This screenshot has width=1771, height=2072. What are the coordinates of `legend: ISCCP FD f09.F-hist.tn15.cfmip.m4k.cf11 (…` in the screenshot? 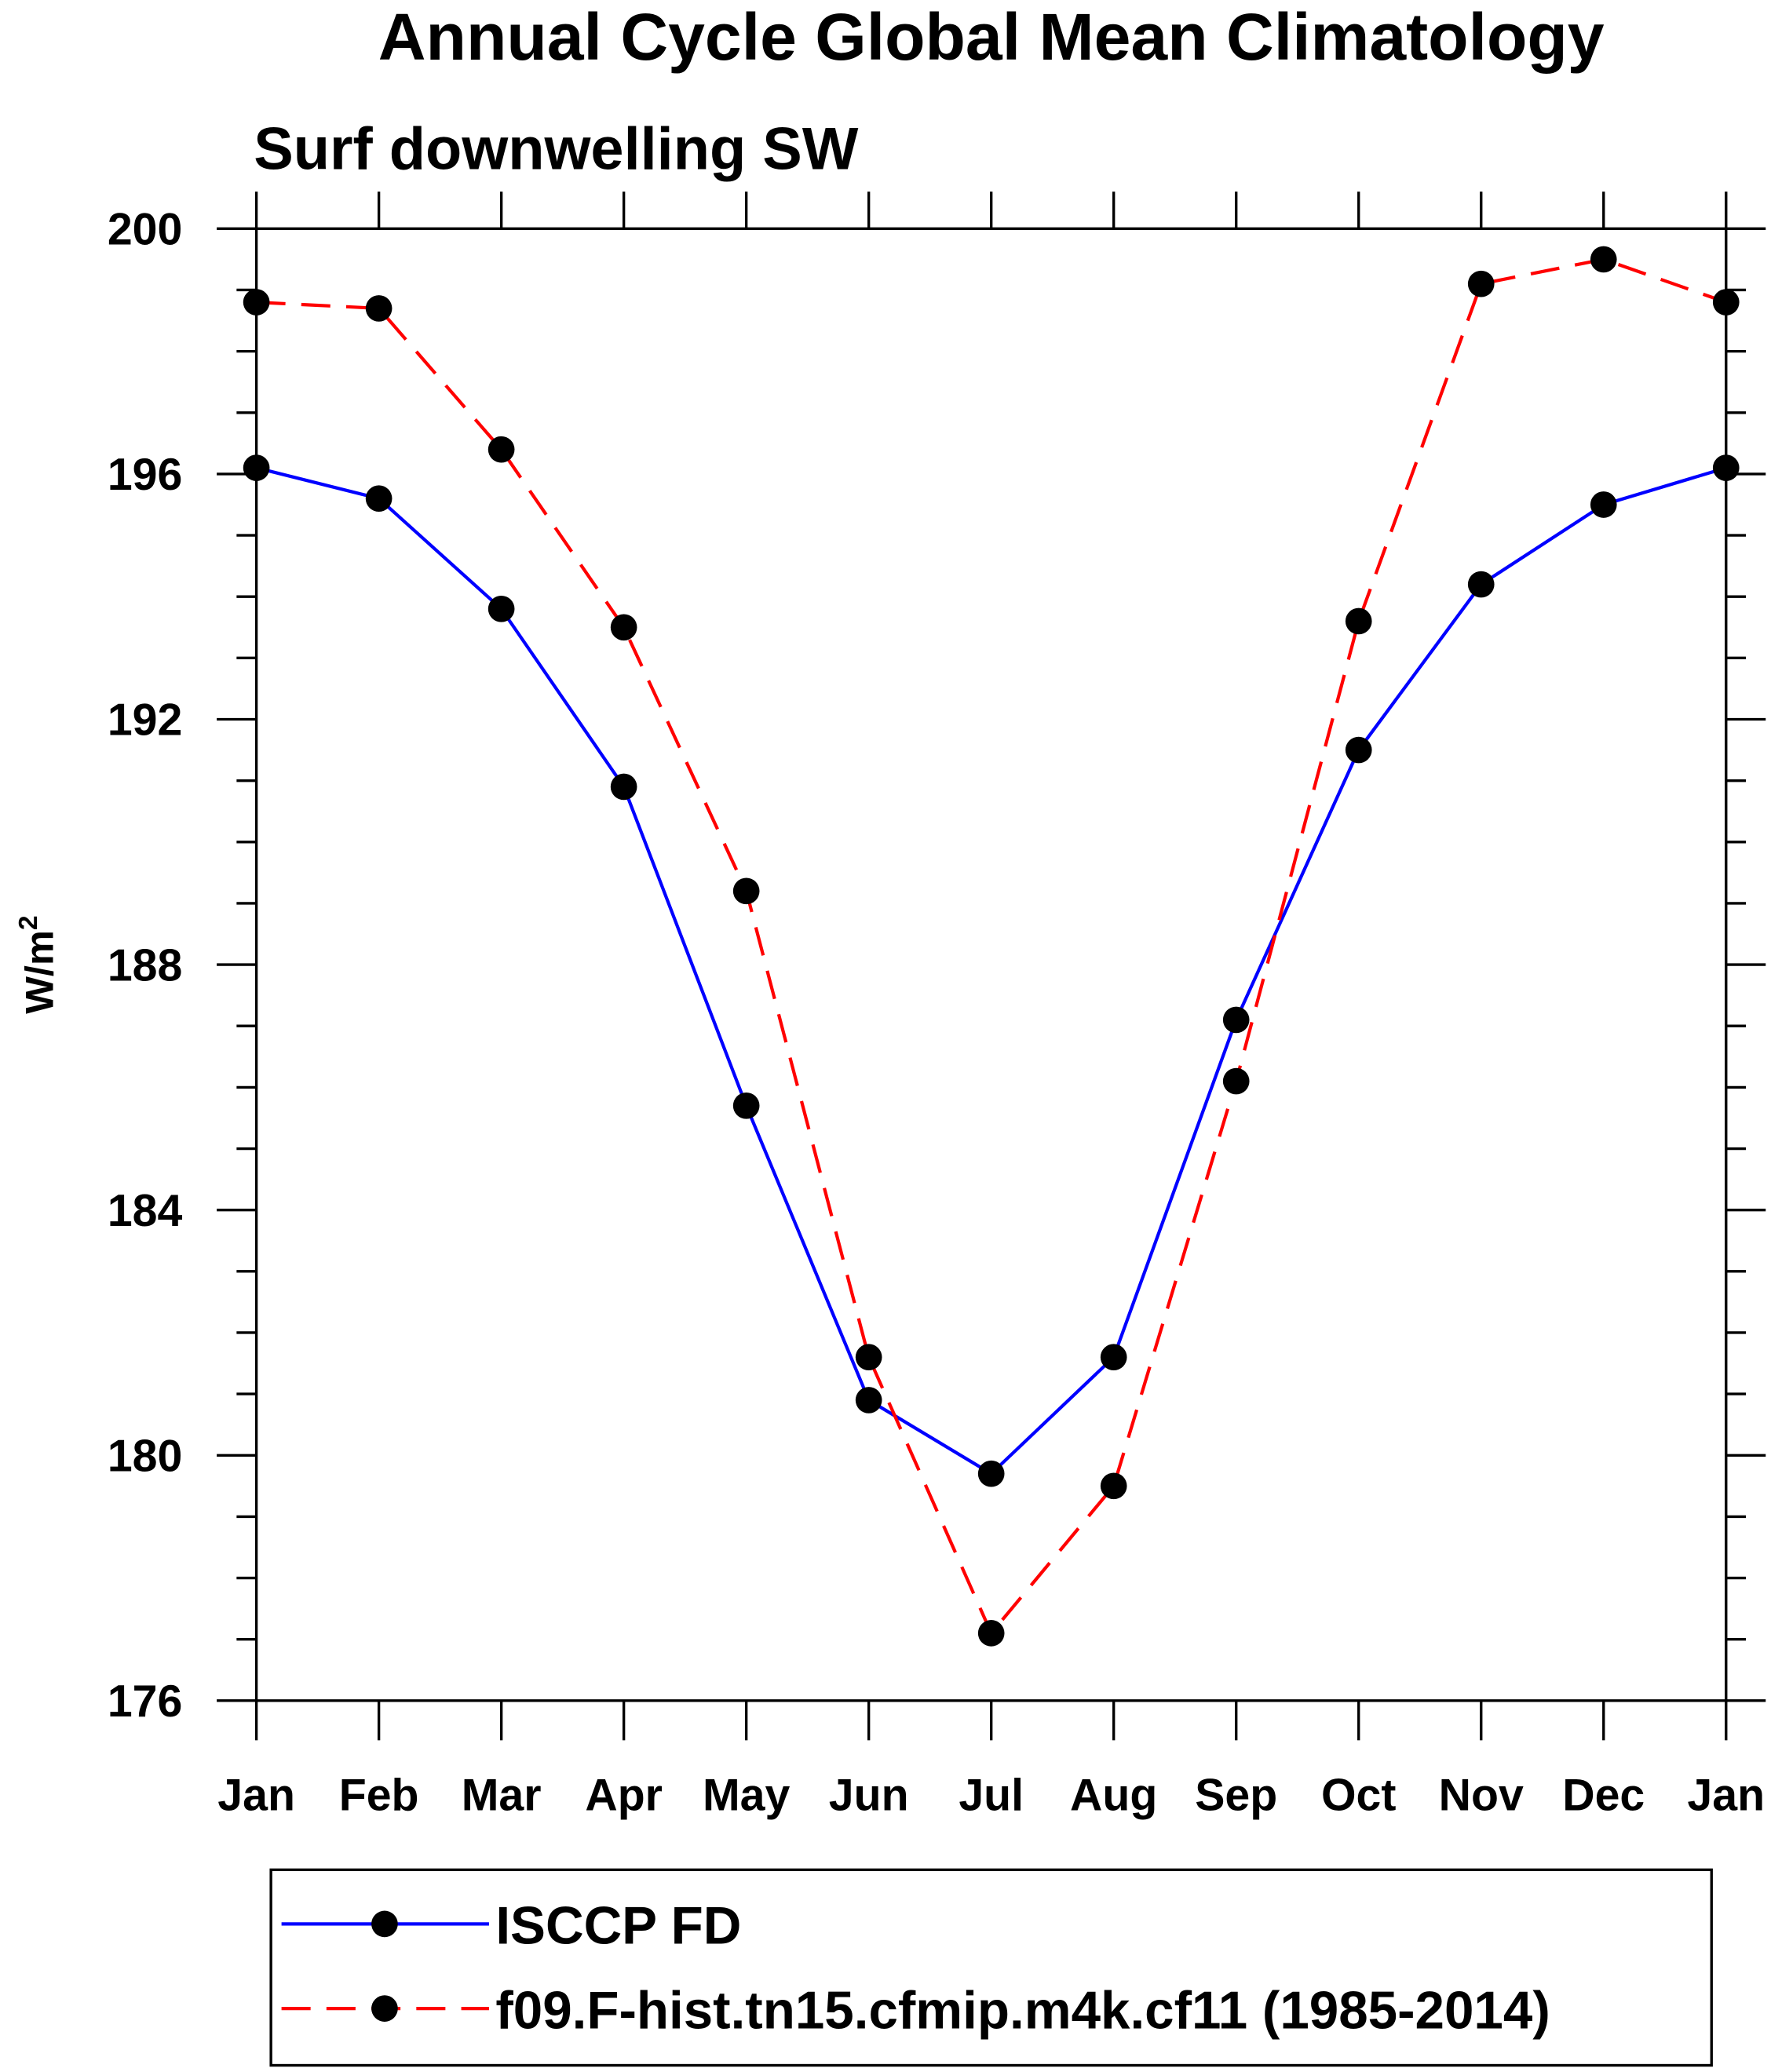 It's located at (915, 1968).